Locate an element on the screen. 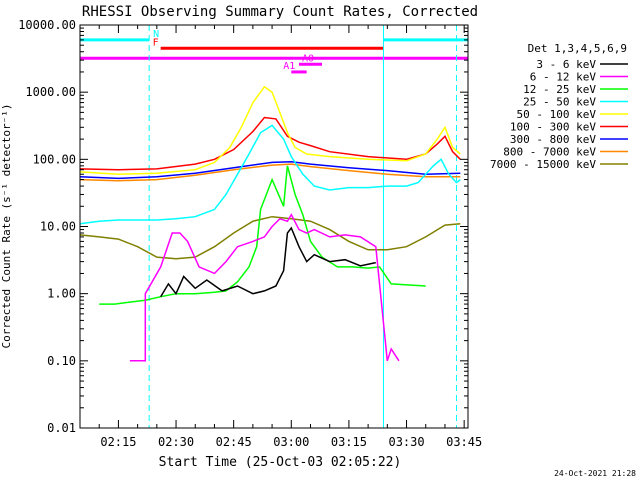 This screenshot has width=640, height=480. y-axis-label: Corrected Count Rate (s⁻¹ detector⁻¹) is located at coordinates (6, 225).